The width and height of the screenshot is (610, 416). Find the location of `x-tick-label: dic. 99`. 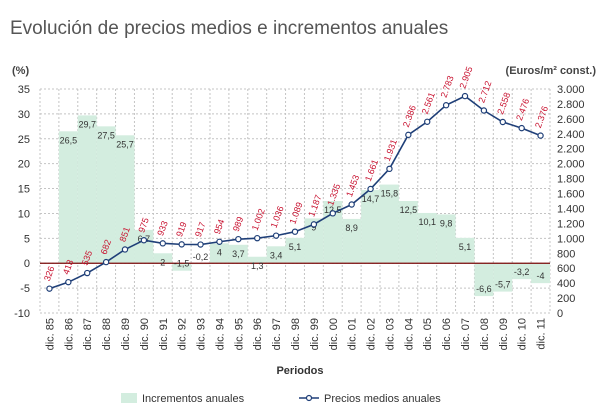

x-tick-label: dic. 99 is located at coordinates (315, 334).